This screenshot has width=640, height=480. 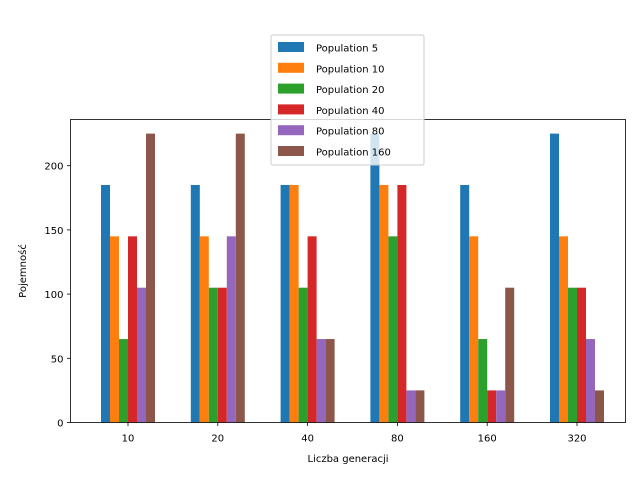 I want to click on x-tick-label: 320, so click(x=576, y=439).